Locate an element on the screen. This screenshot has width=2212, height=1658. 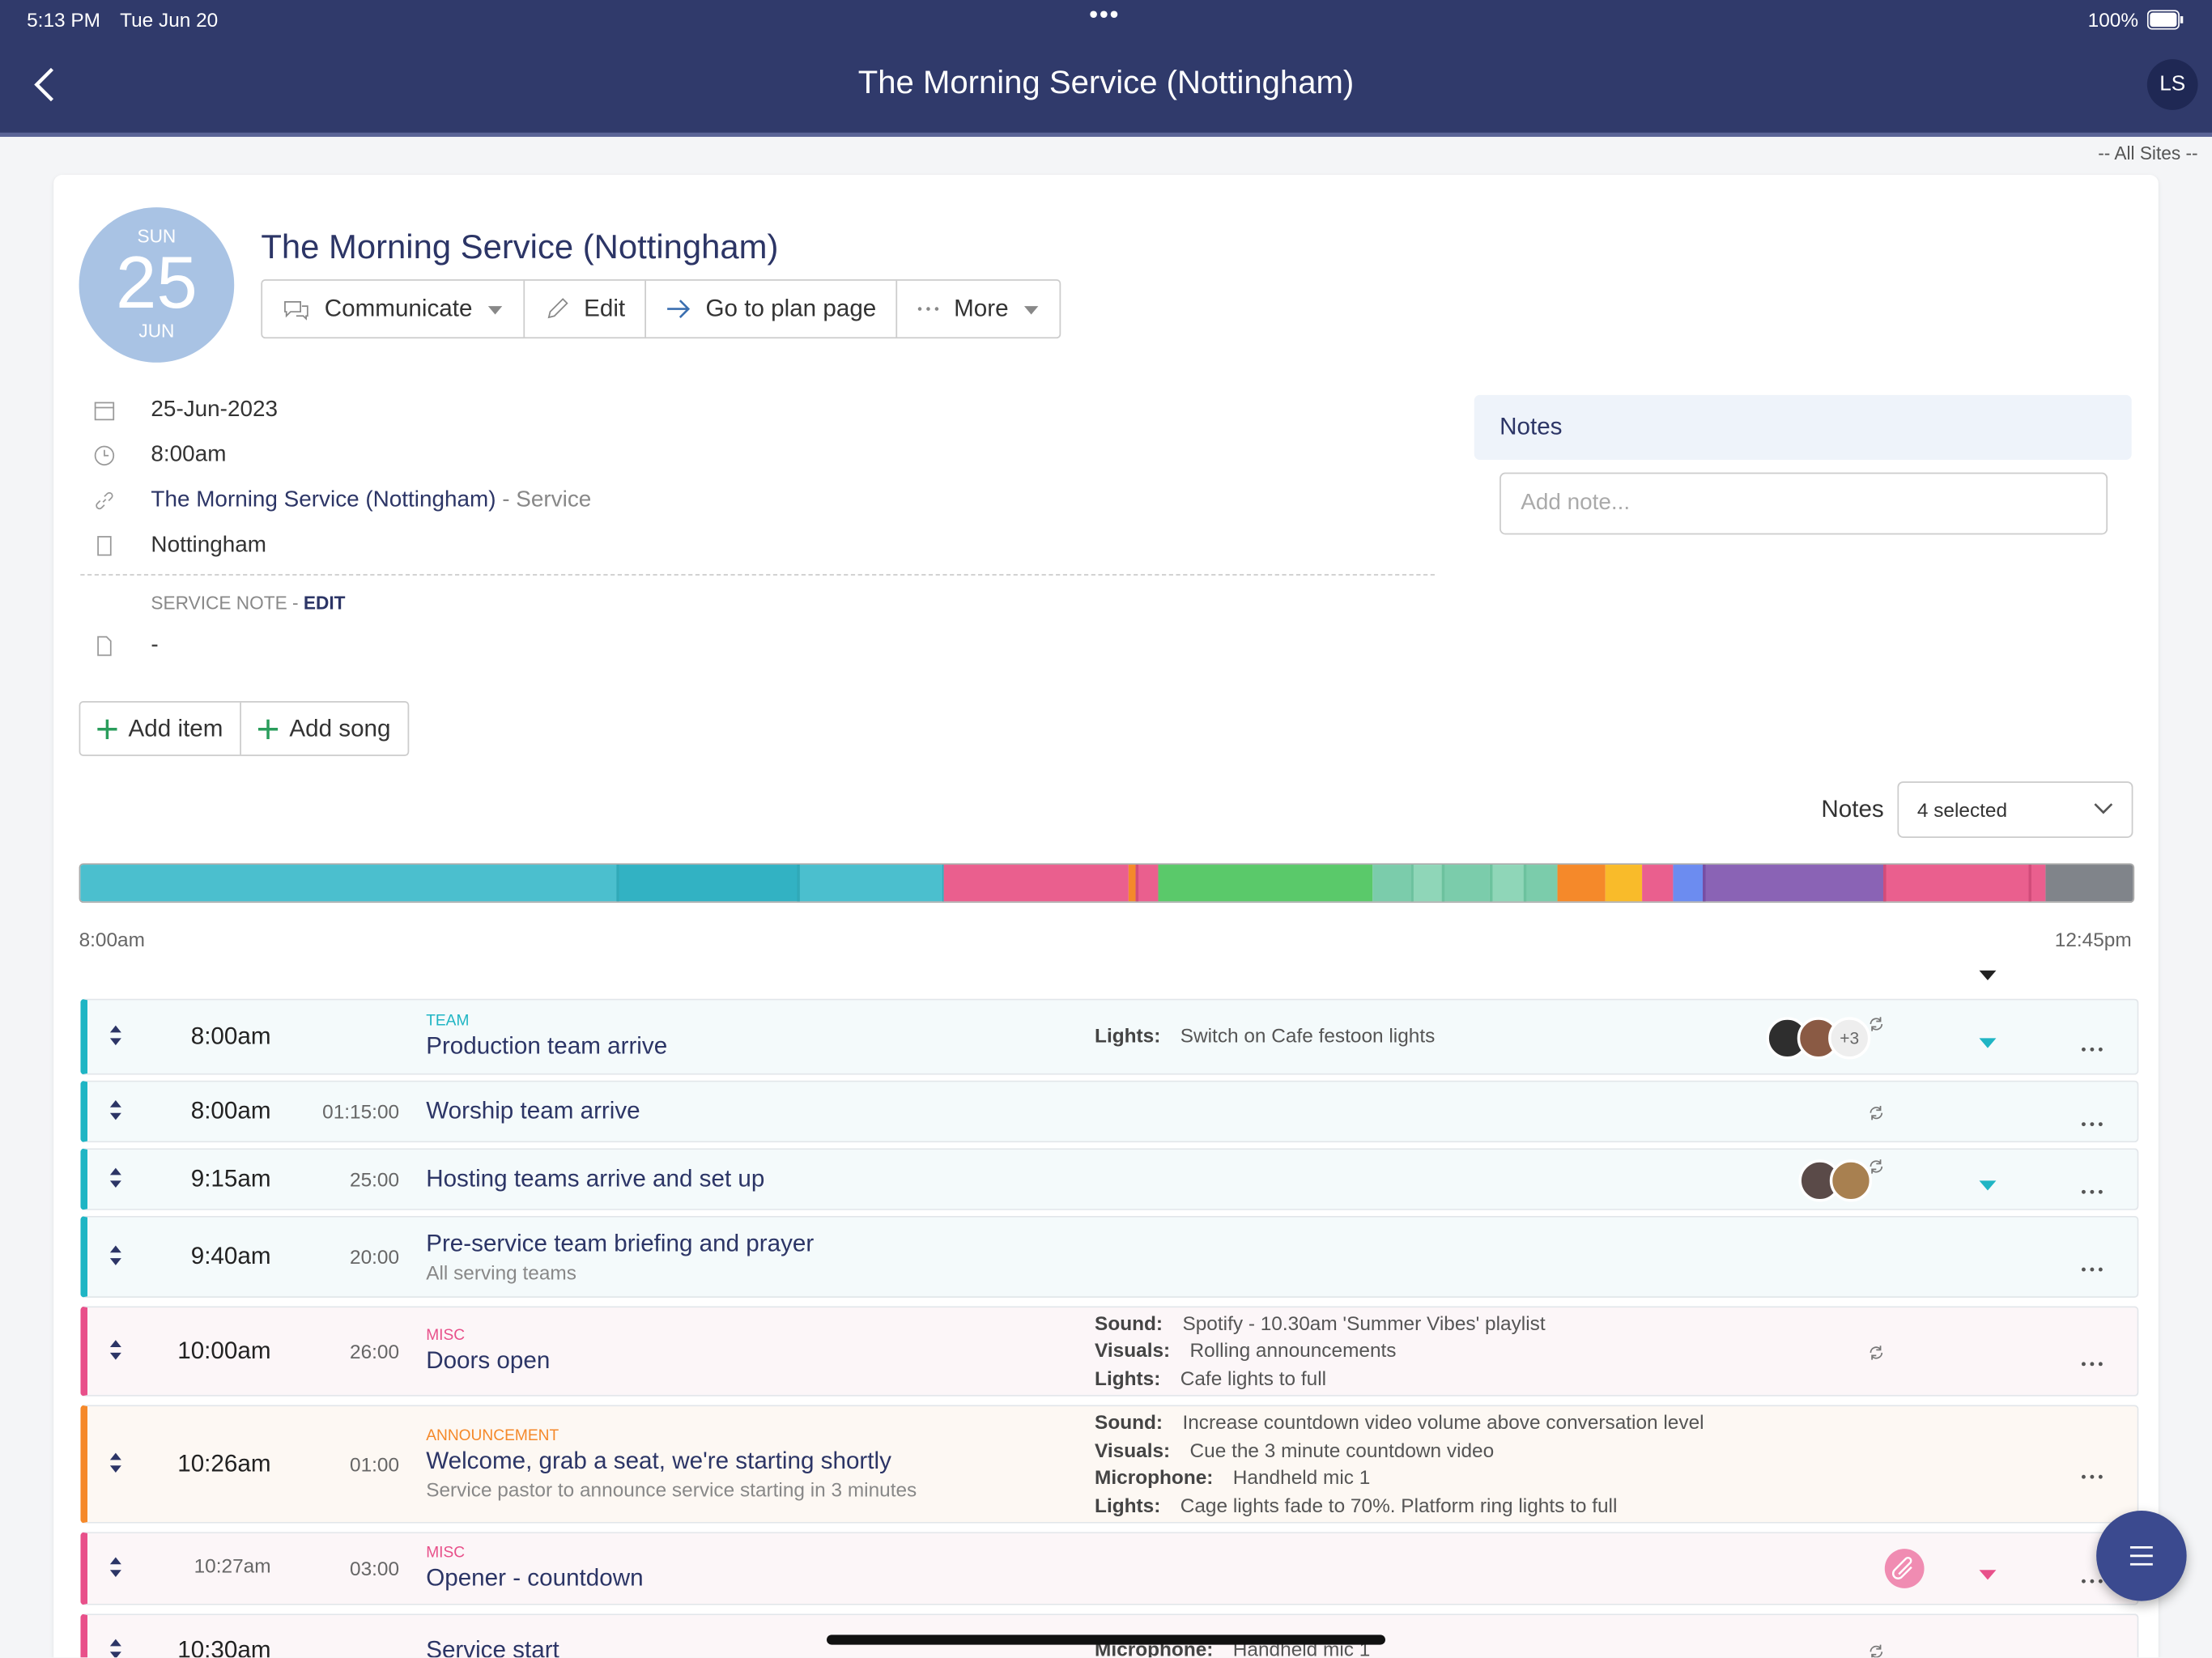
item-time: 10:00am is located at coordinates (224, 1350).